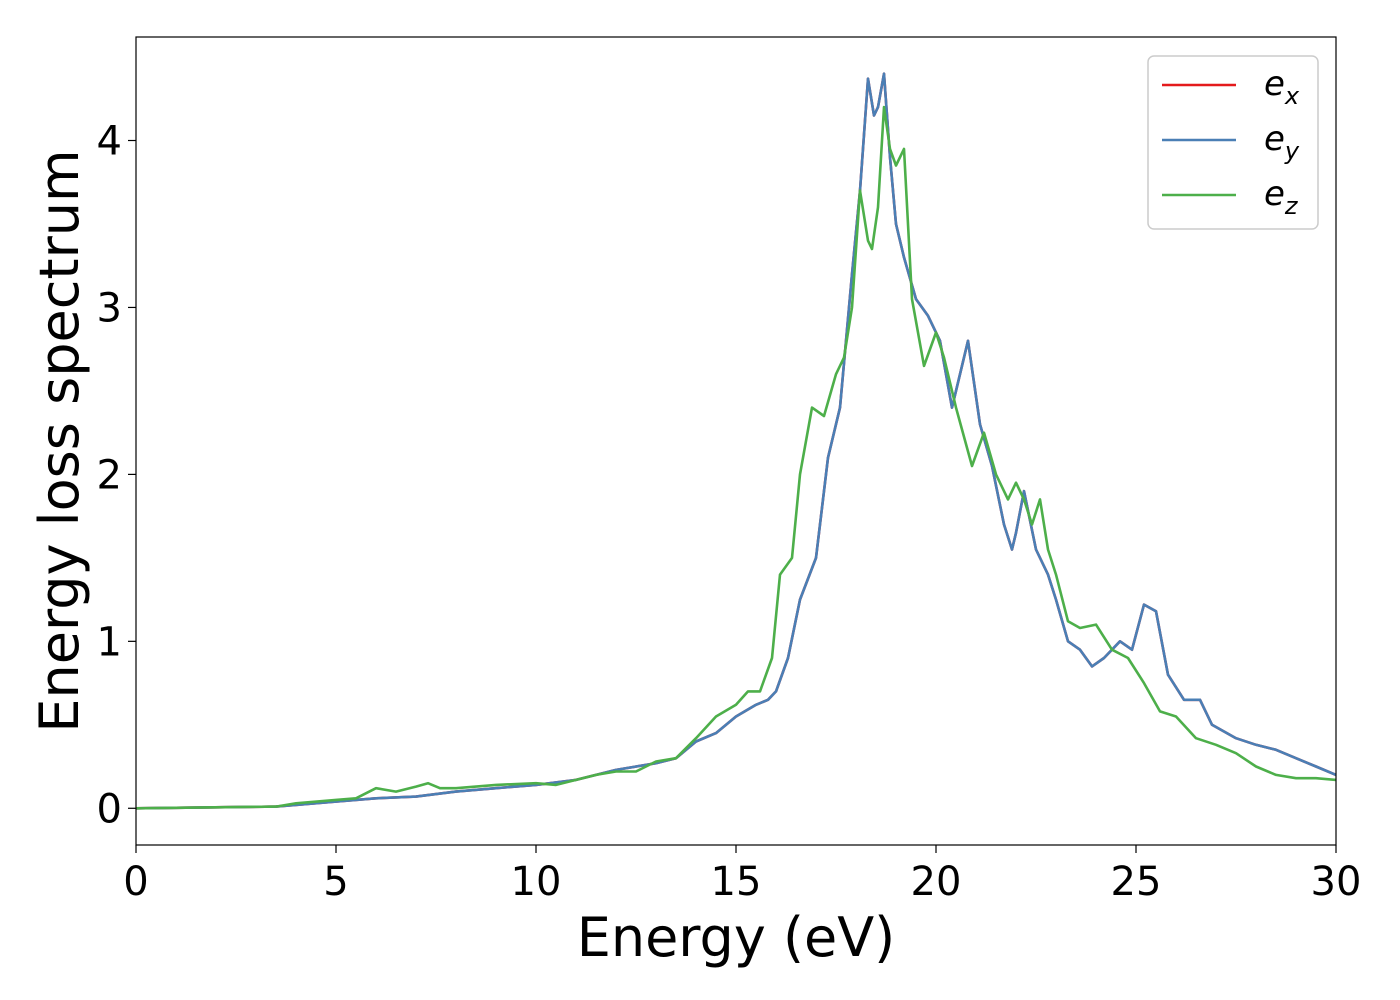 Image resolution: width=1400 pixels, height=1000 pixels. I want to click on x-tick-label: 25, so click(1136, 882).